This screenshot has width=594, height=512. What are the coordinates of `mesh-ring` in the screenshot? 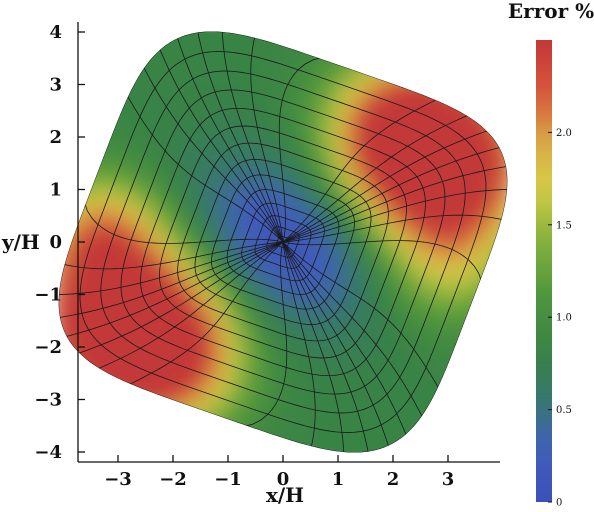 It's located at (283, 242).